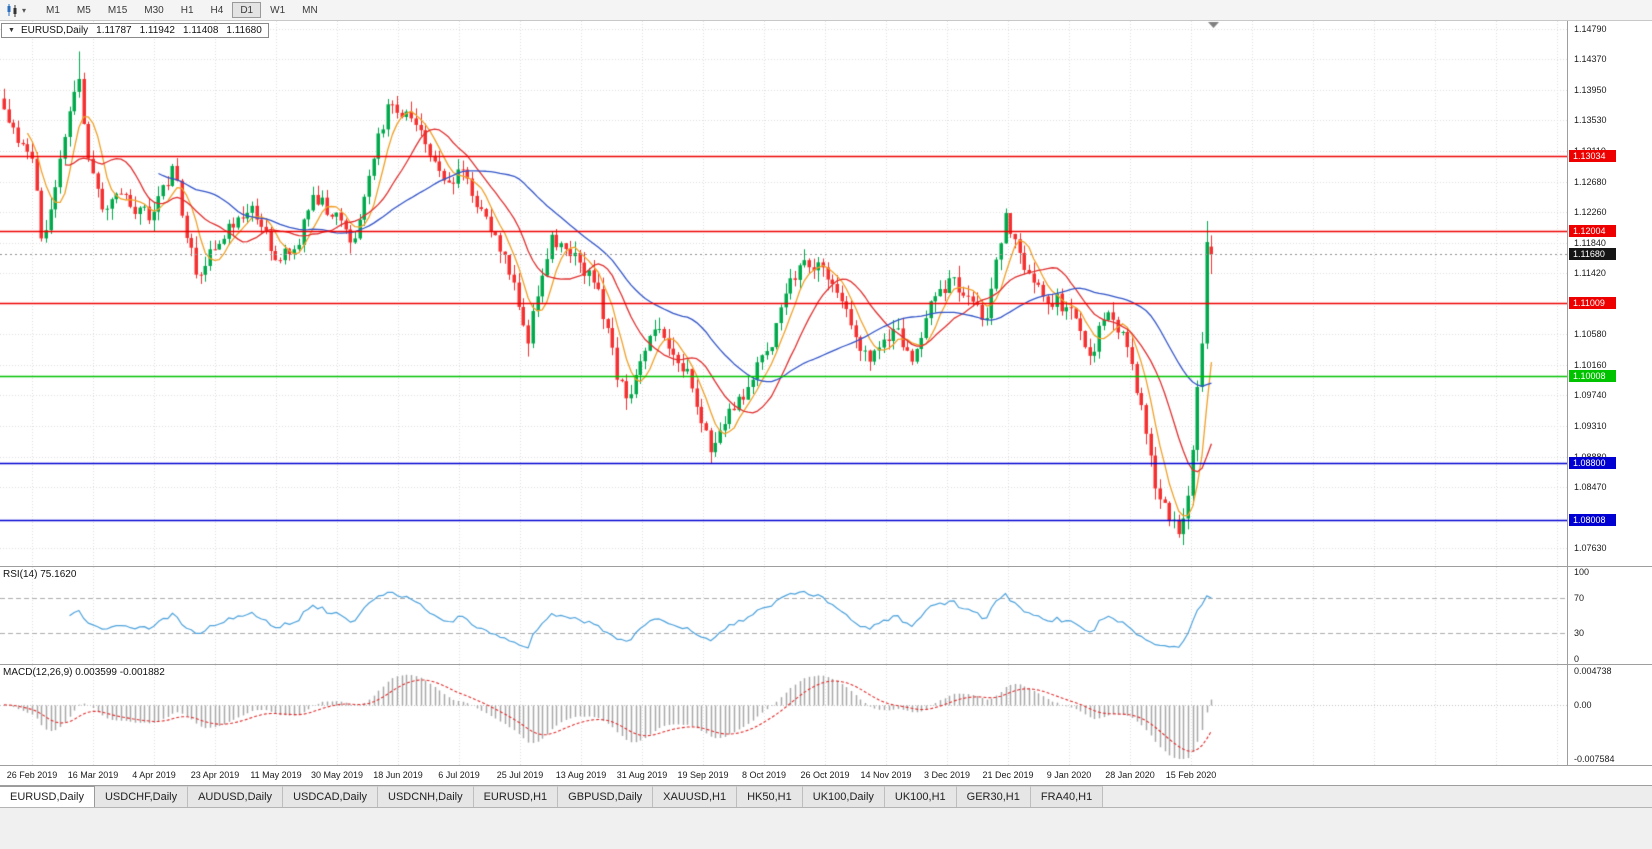 The height and width of the screenshot is (849, 1652). I want to click on date-tick-label: 8 Oct 2019, so click(764, 775).